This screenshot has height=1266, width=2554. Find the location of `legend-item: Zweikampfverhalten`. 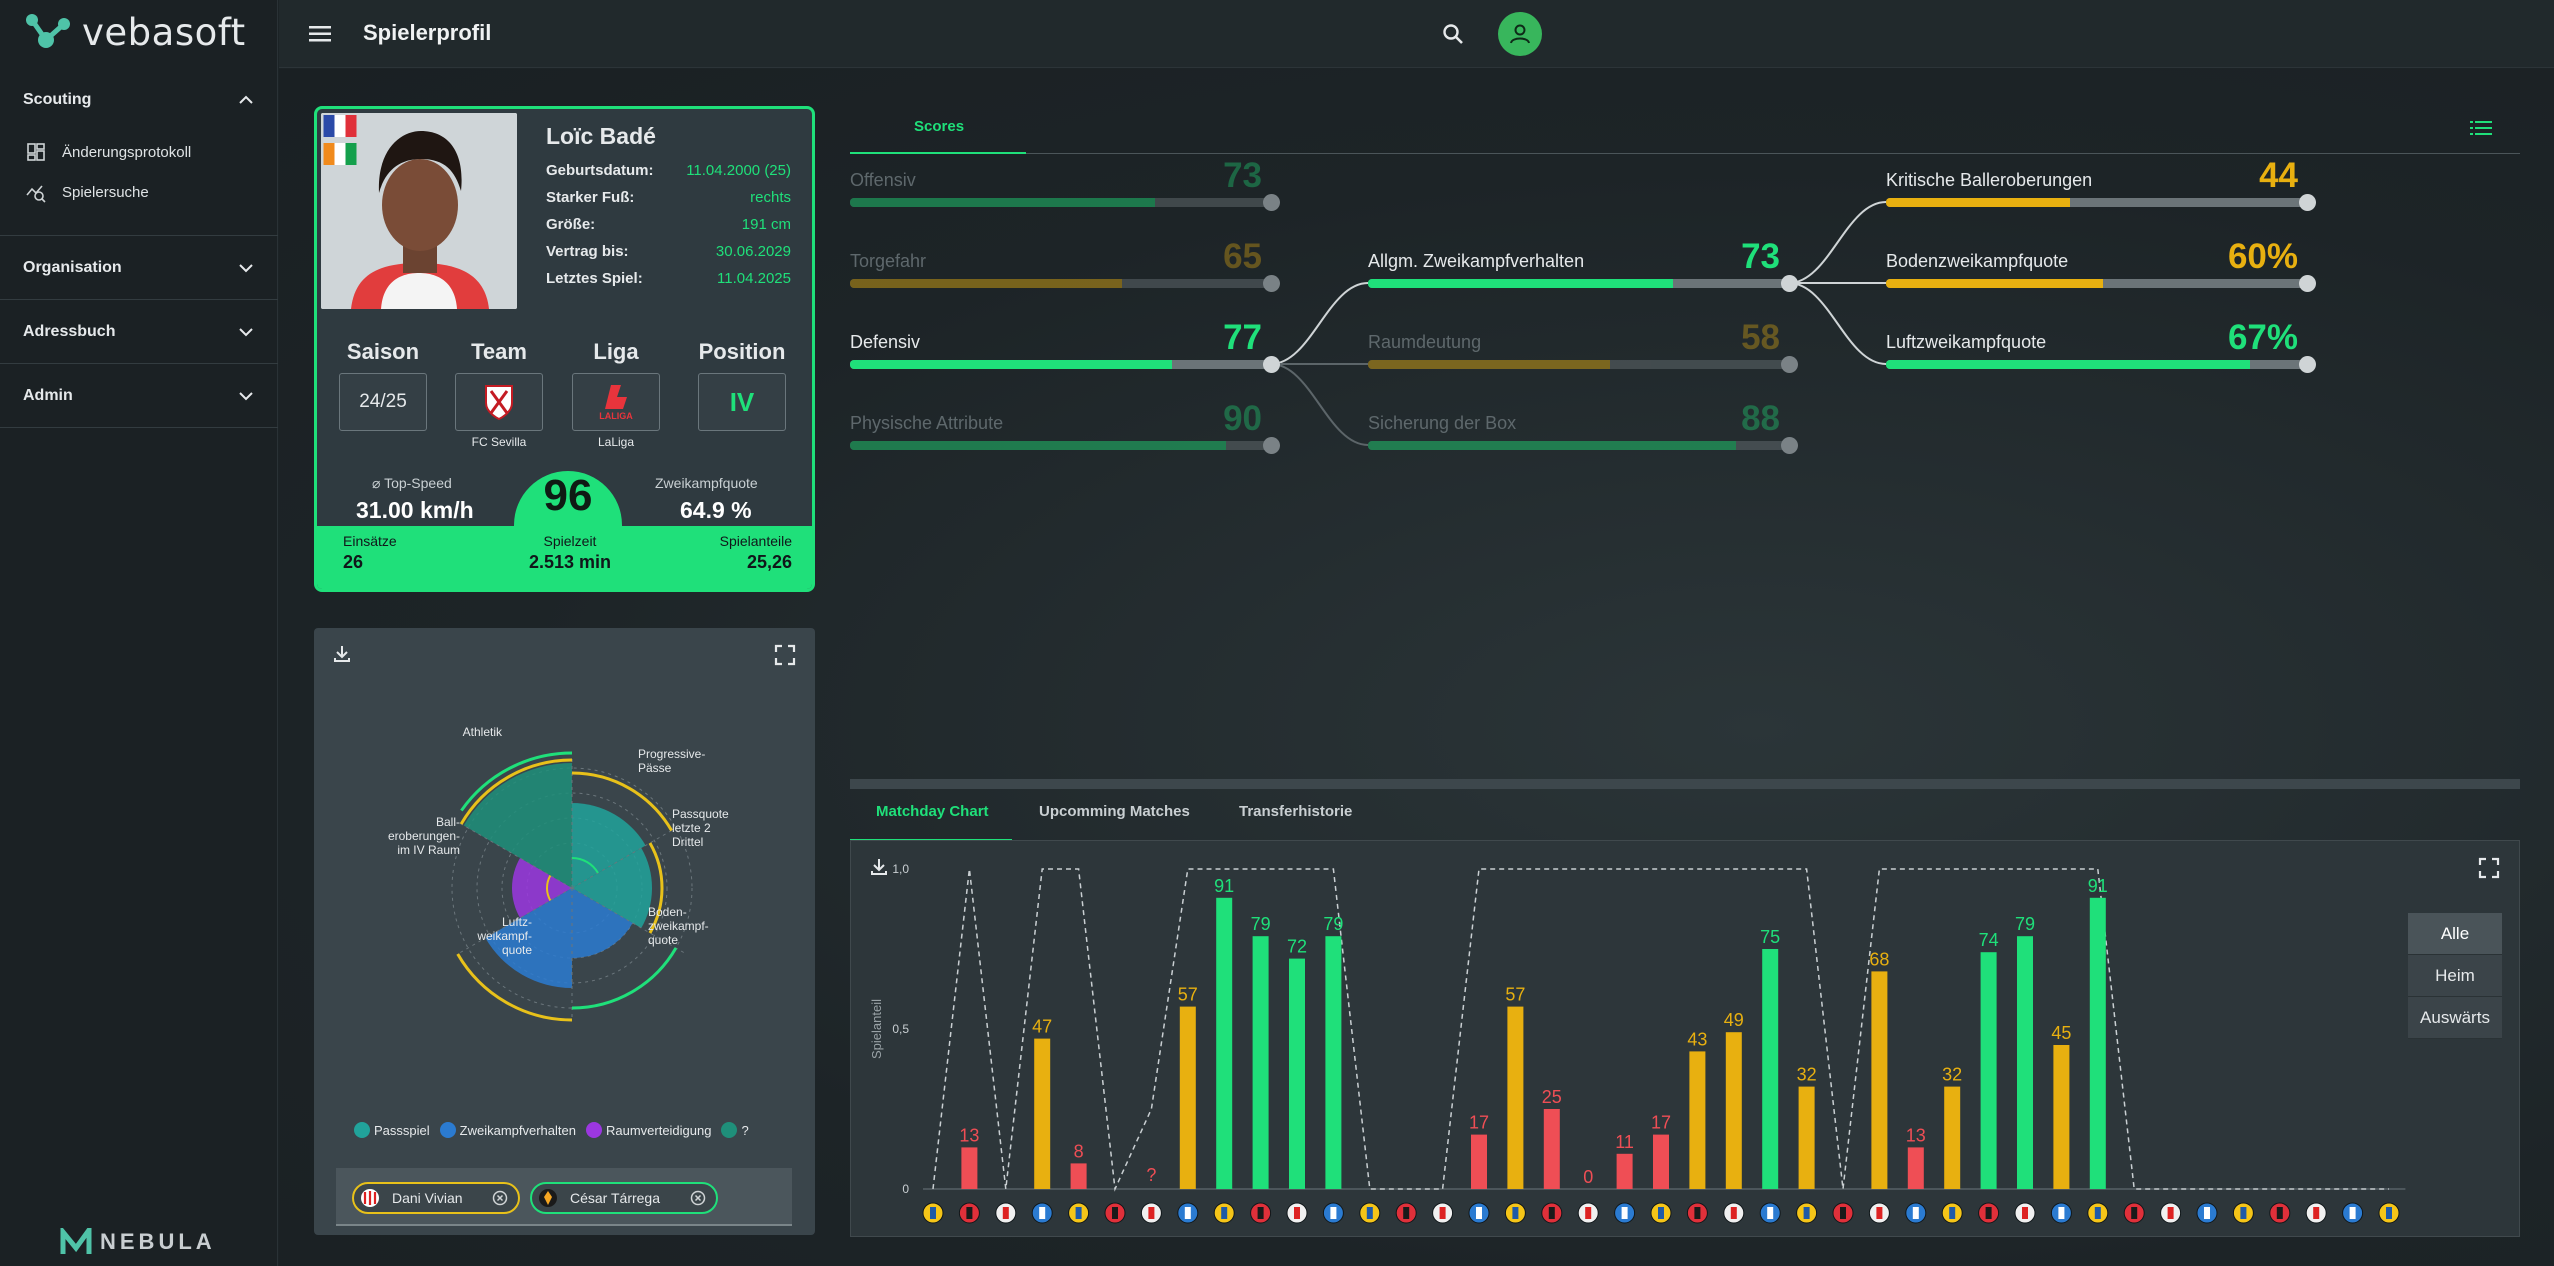

legend-item: Zweikampfverhalten is located at coordinates (507, 1130).